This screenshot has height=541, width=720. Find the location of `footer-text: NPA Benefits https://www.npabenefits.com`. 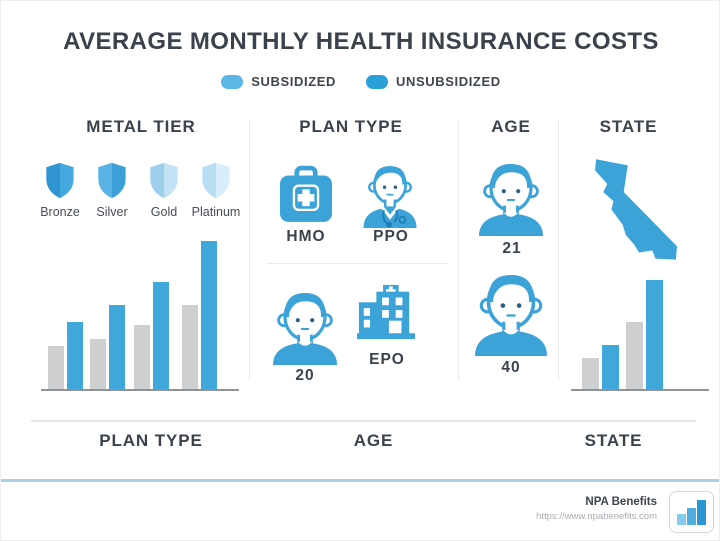

footer-text: NPA Benefits https://www.npabenefits.com is located at coordinates (517, 509).